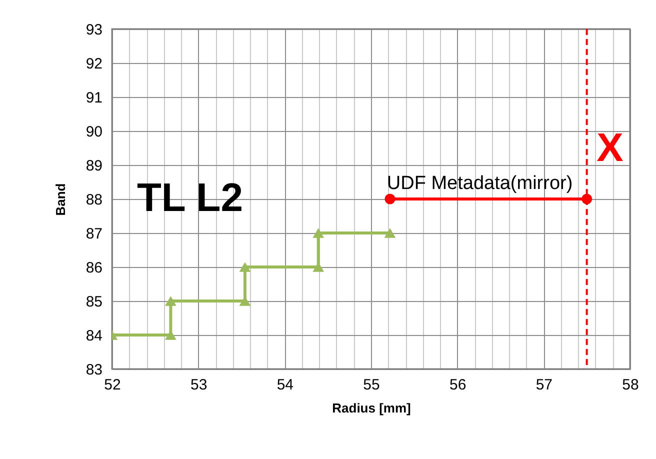 The height and width of the screenshot is (459, 656). Describe the element at coordinates (94, 234) in the screenshot. I see `y-tick-label: 87` at that location.